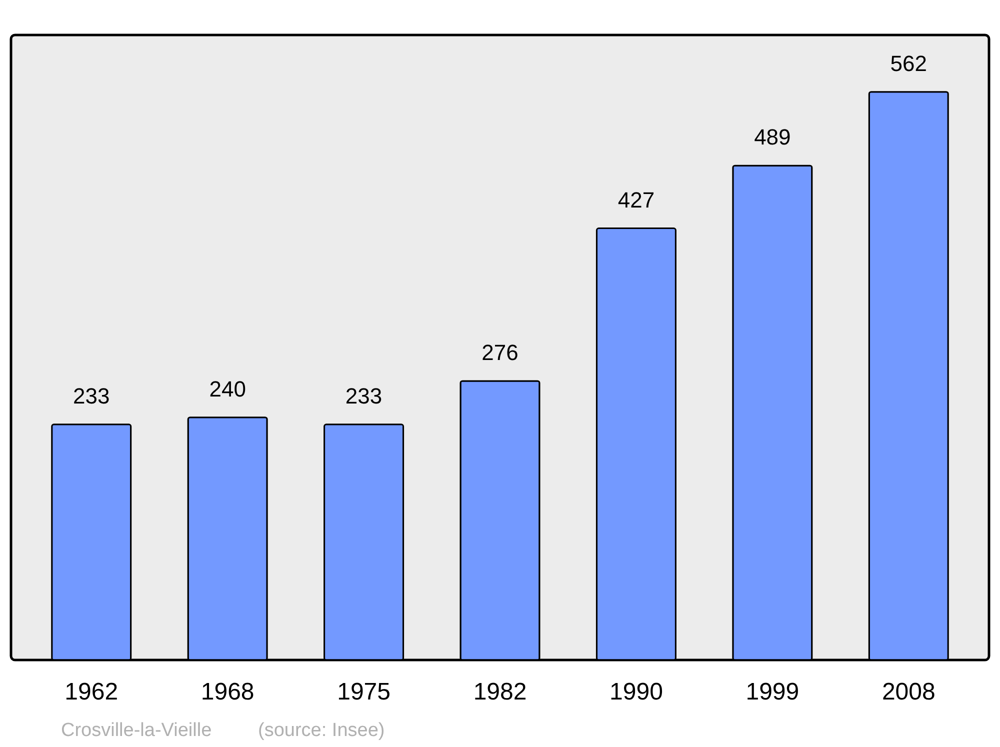 The width and height of the screenshot is (1000, 747). Describe the element at coordinates (227, 692) in the screenshot. I see `x-tick-label: 1968` at that location.